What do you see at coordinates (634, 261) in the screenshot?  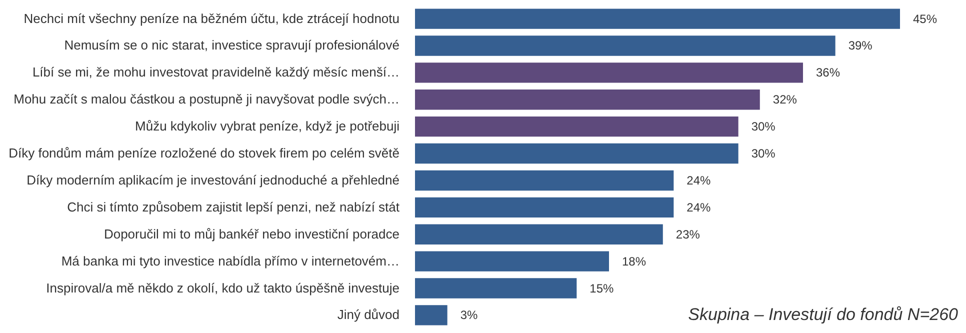 I see `data-label: 18%` at bounding box center [634, 261].